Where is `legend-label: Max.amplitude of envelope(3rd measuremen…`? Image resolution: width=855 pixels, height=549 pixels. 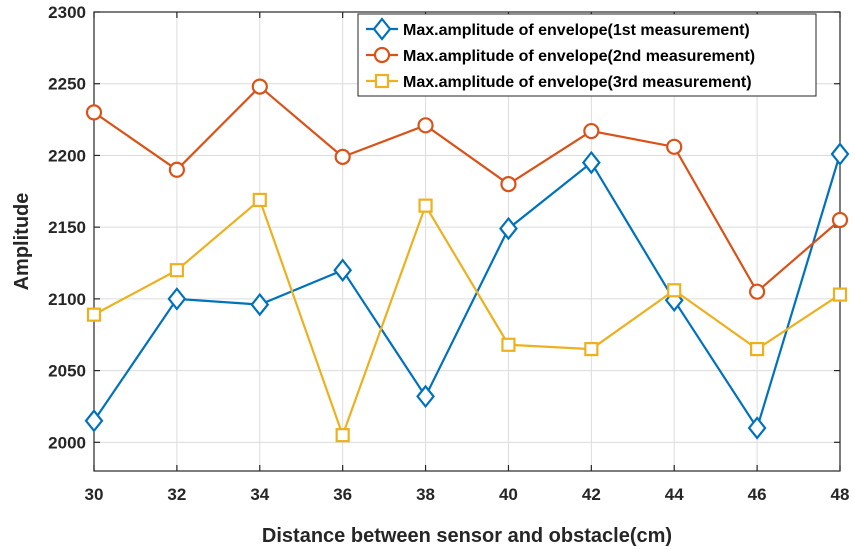 legend-label: Max.amplitude of envelope(3rd measuremen… is located at coordinates (577, 82).